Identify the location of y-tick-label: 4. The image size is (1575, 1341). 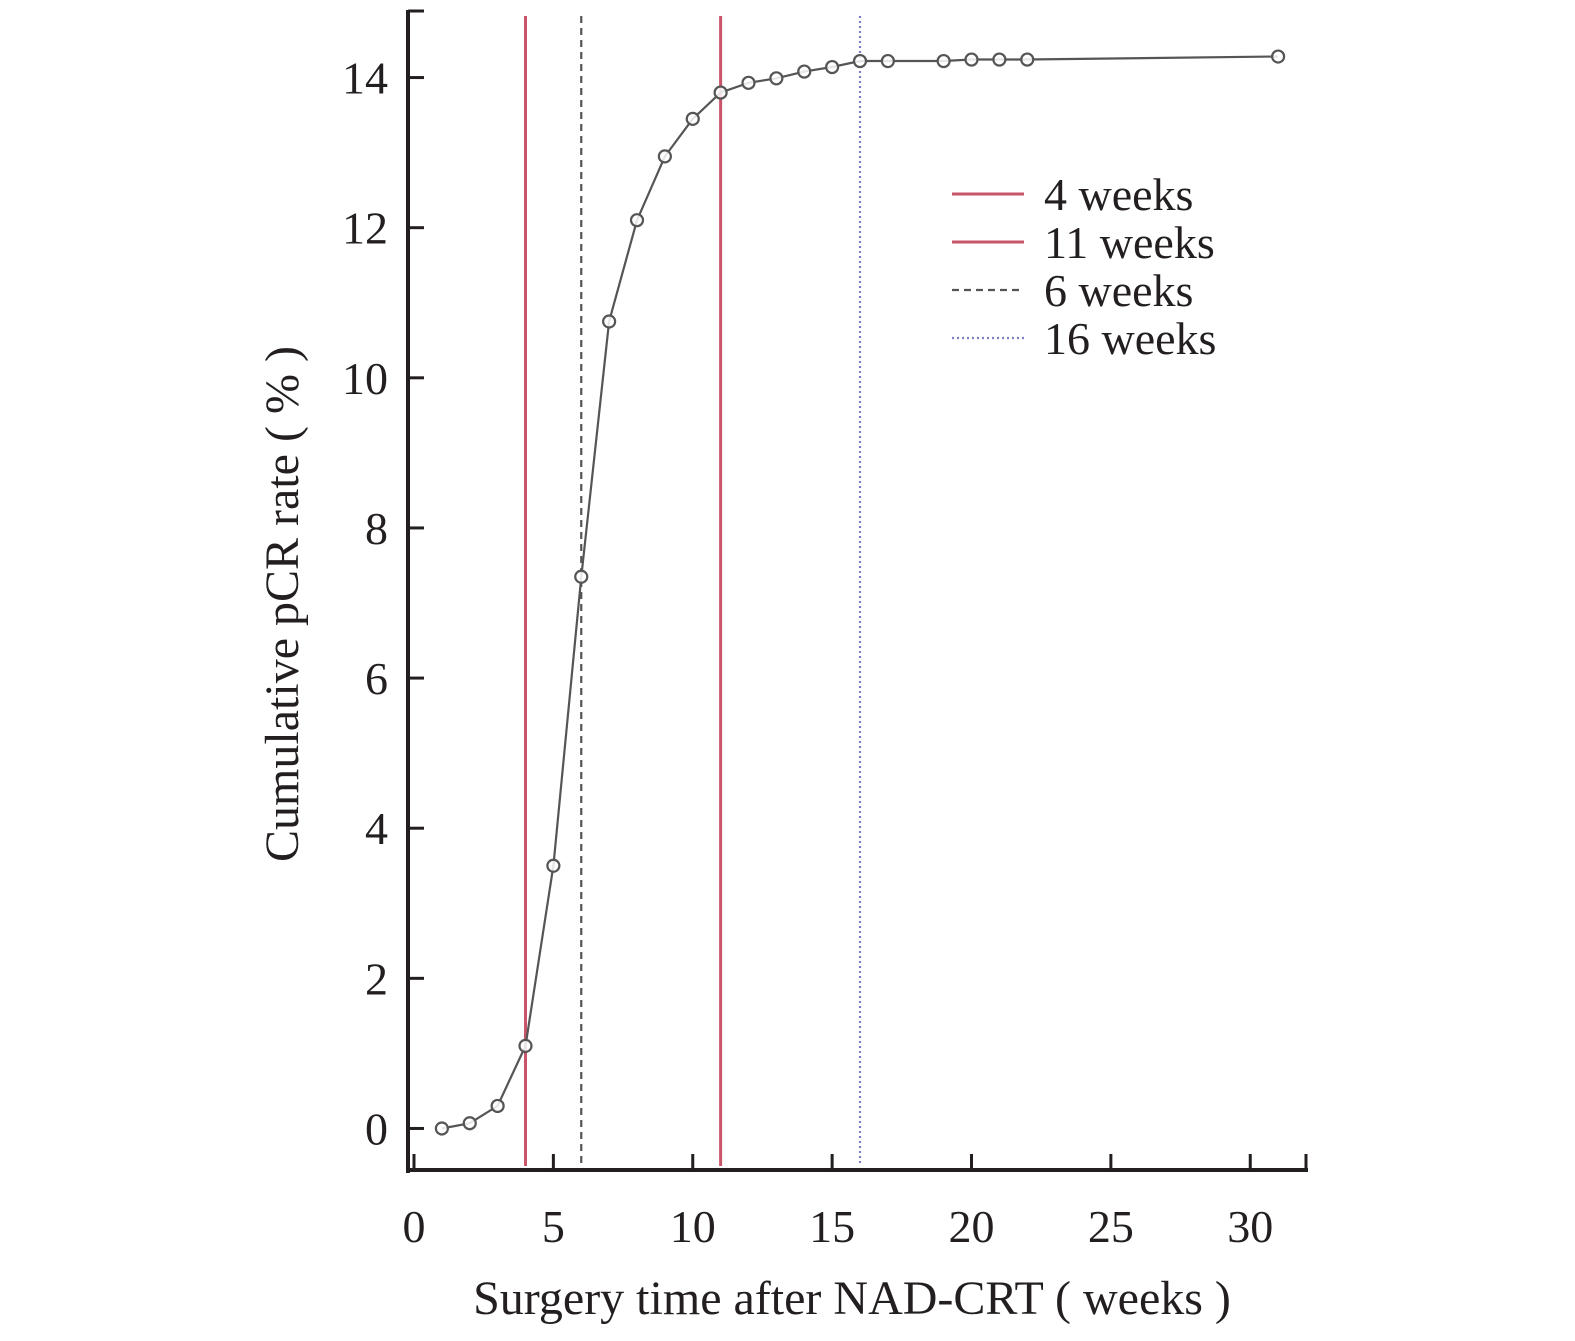
(376, 828).